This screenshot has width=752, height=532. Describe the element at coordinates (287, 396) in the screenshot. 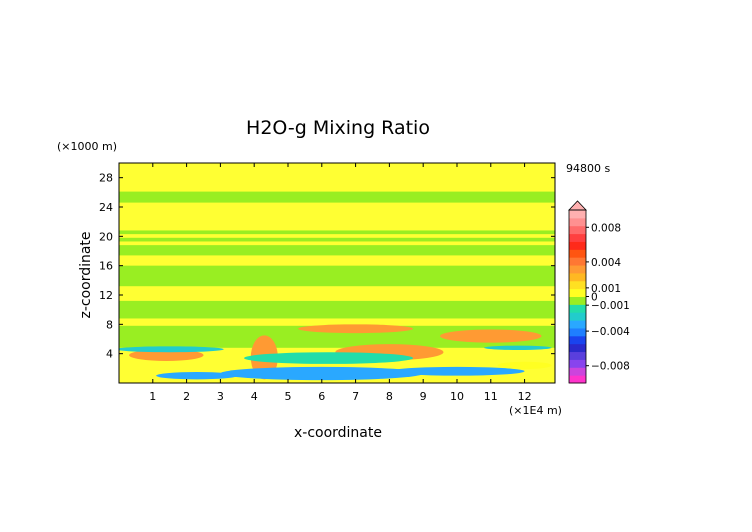

I see `x-tick-label: 5` at that location.